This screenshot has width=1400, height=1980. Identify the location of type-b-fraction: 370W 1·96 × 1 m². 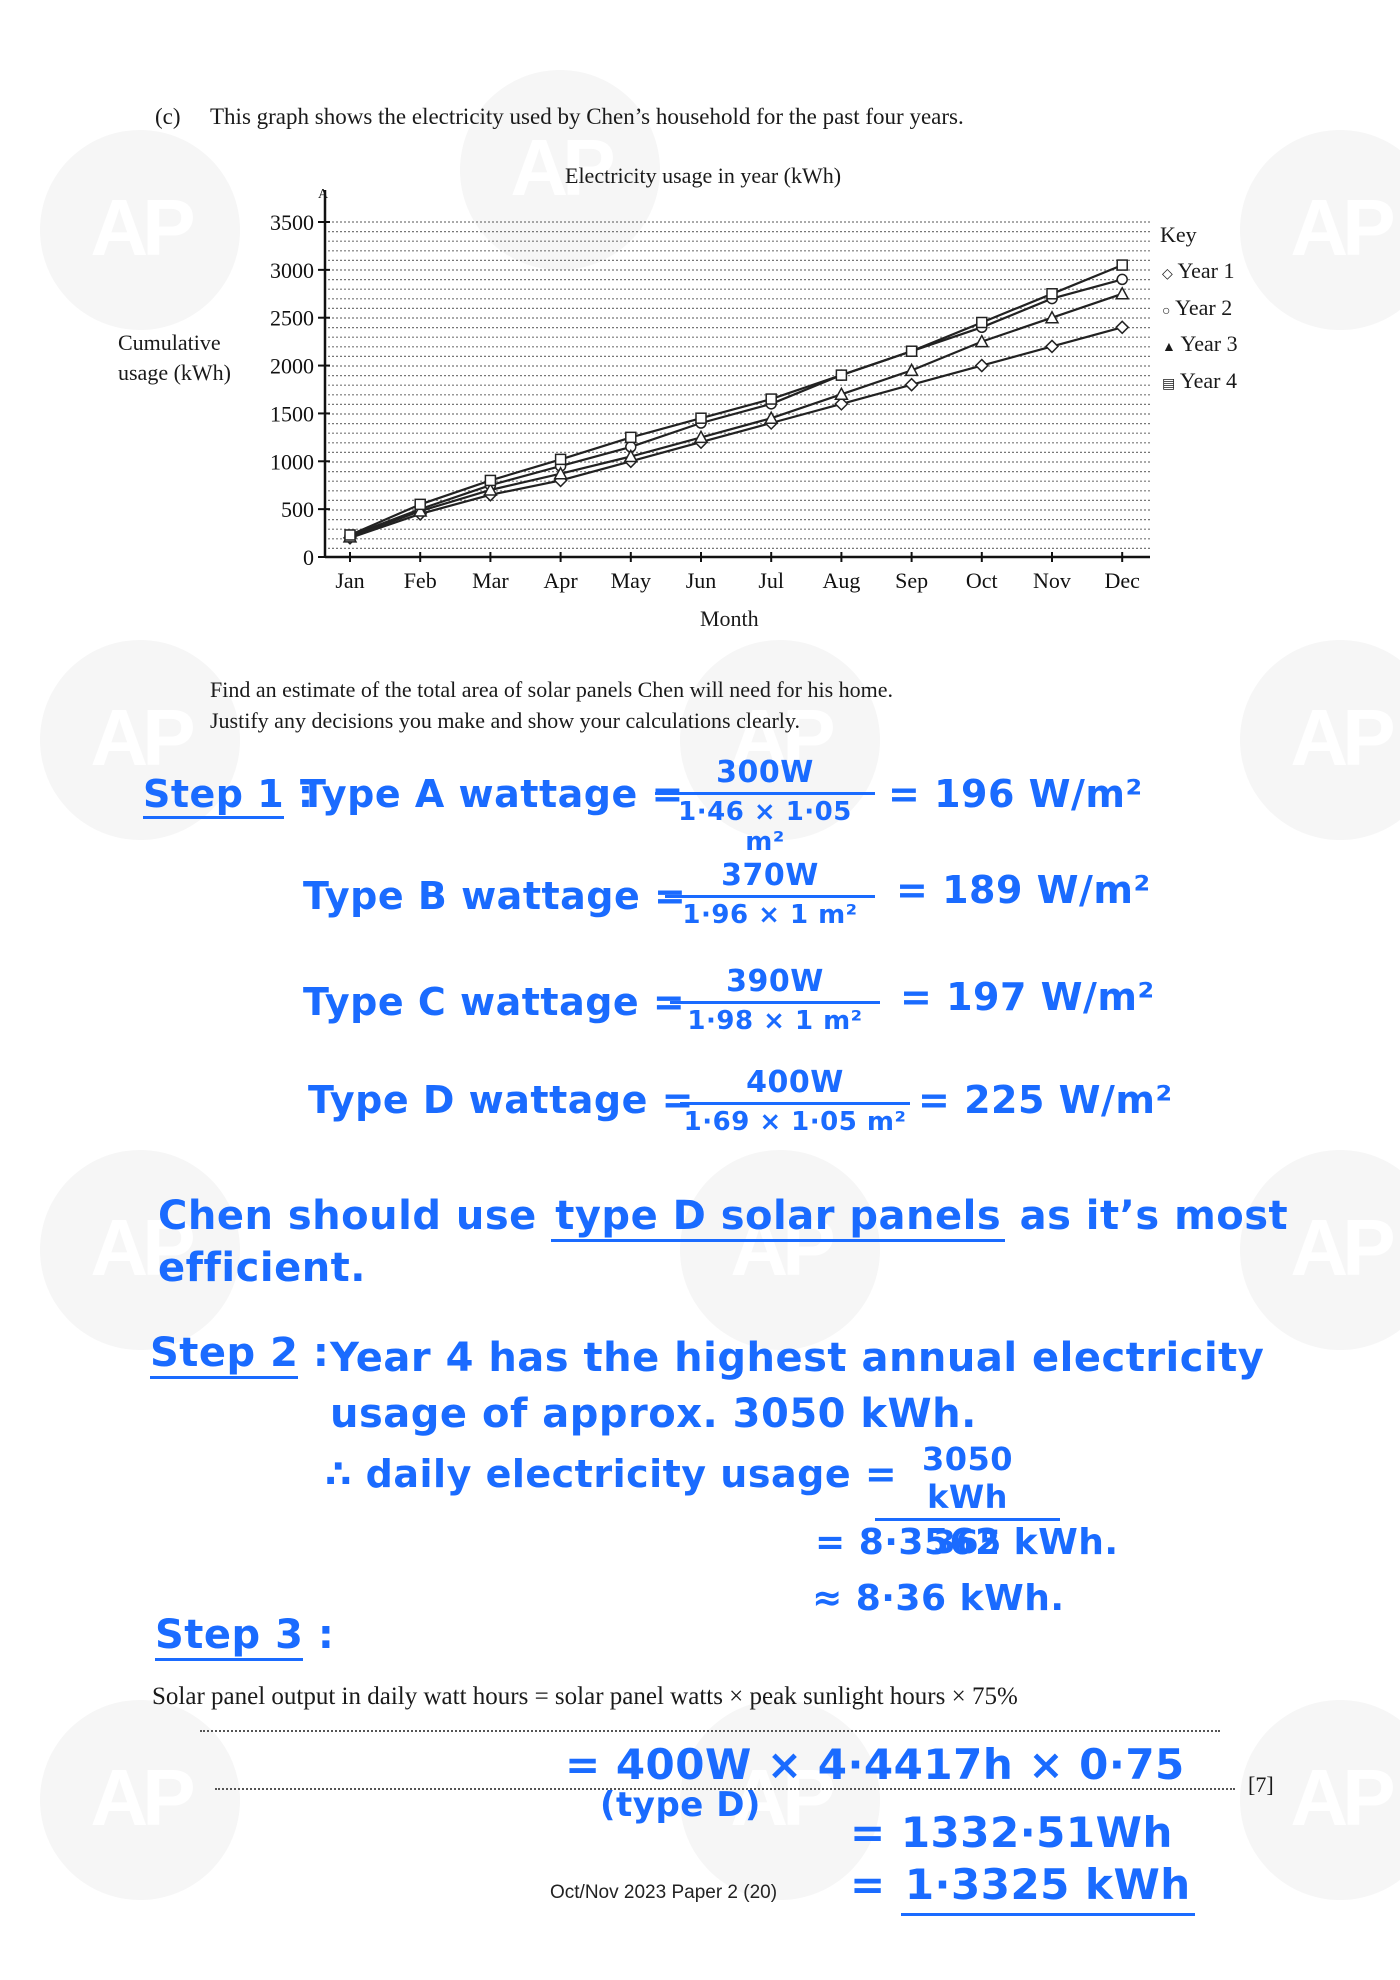
(770, 894).